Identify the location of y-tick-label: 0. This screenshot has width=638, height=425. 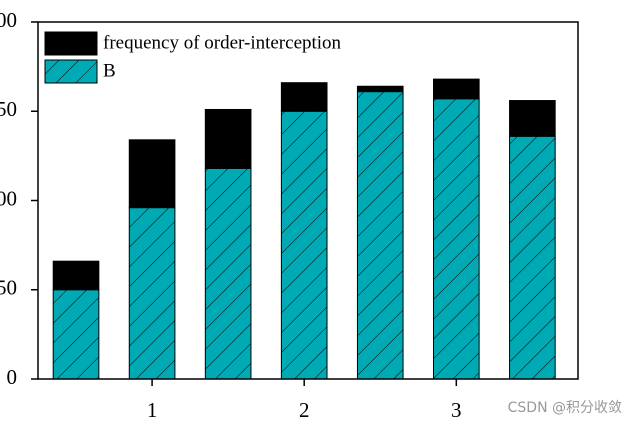
(12, 377).